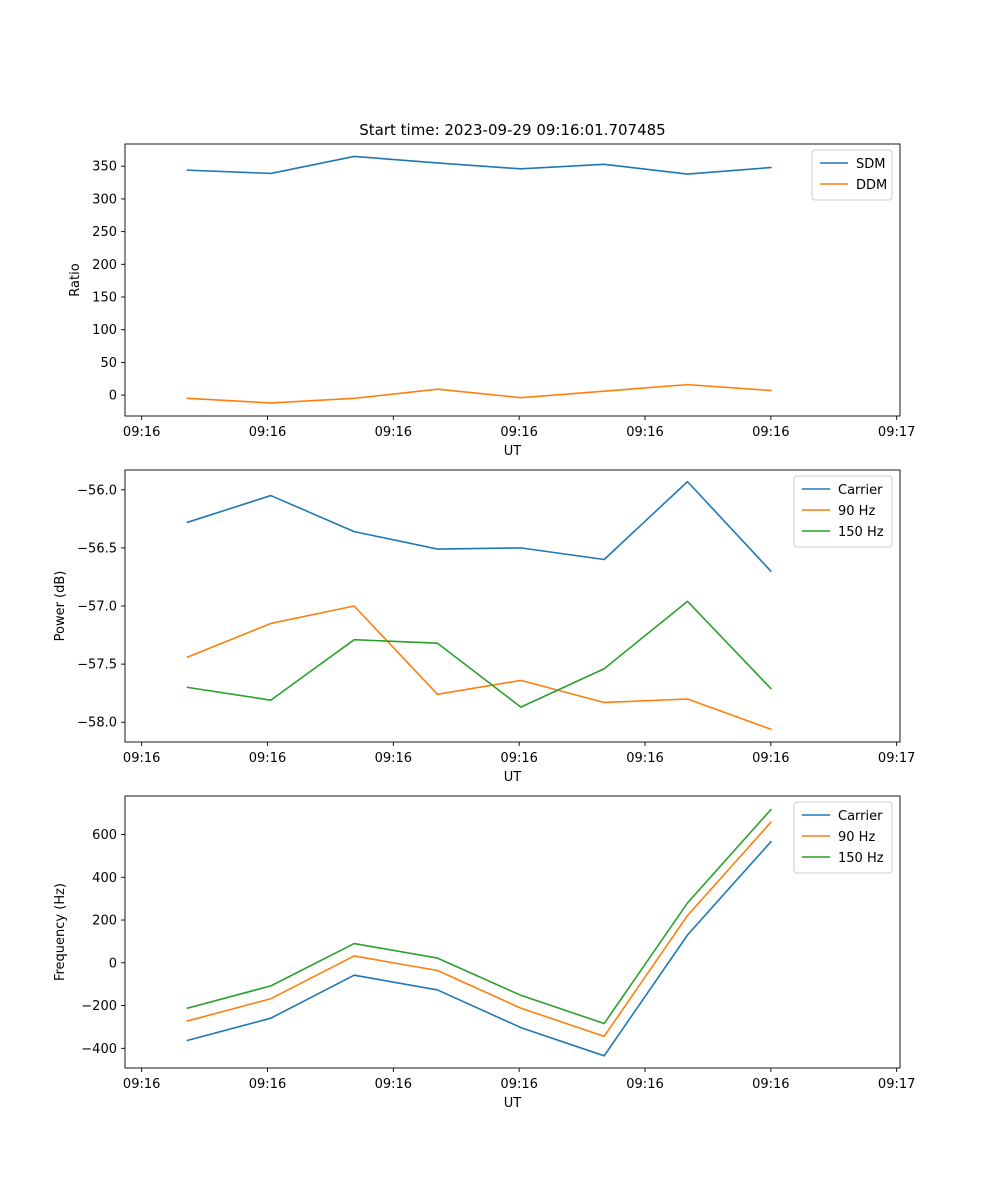 Image resolution: width=1000 pixels, height=1200 pixels. I want to click on chart-title: Start time: 2023-09-29 09:16:01.707485, so click(512, 130).